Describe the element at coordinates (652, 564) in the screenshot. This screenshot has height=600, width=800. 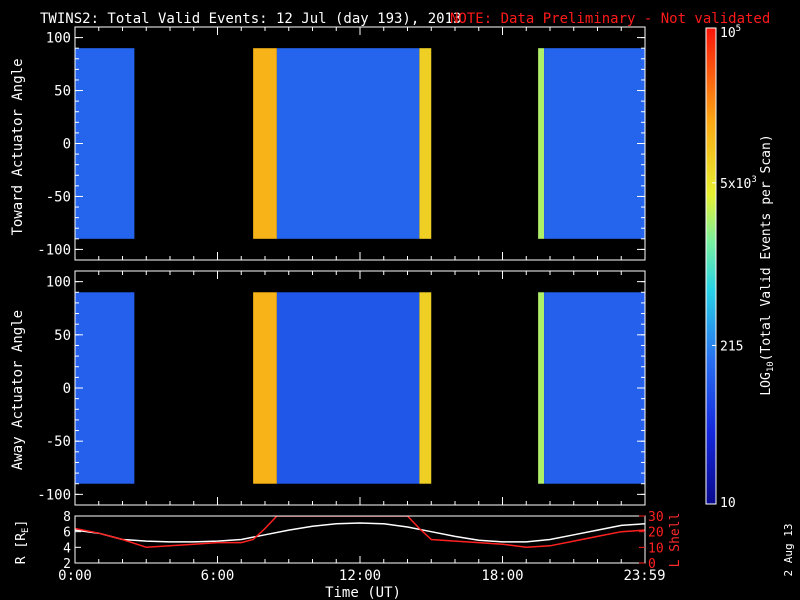
I see `y2-tick-label: 0` at that location.